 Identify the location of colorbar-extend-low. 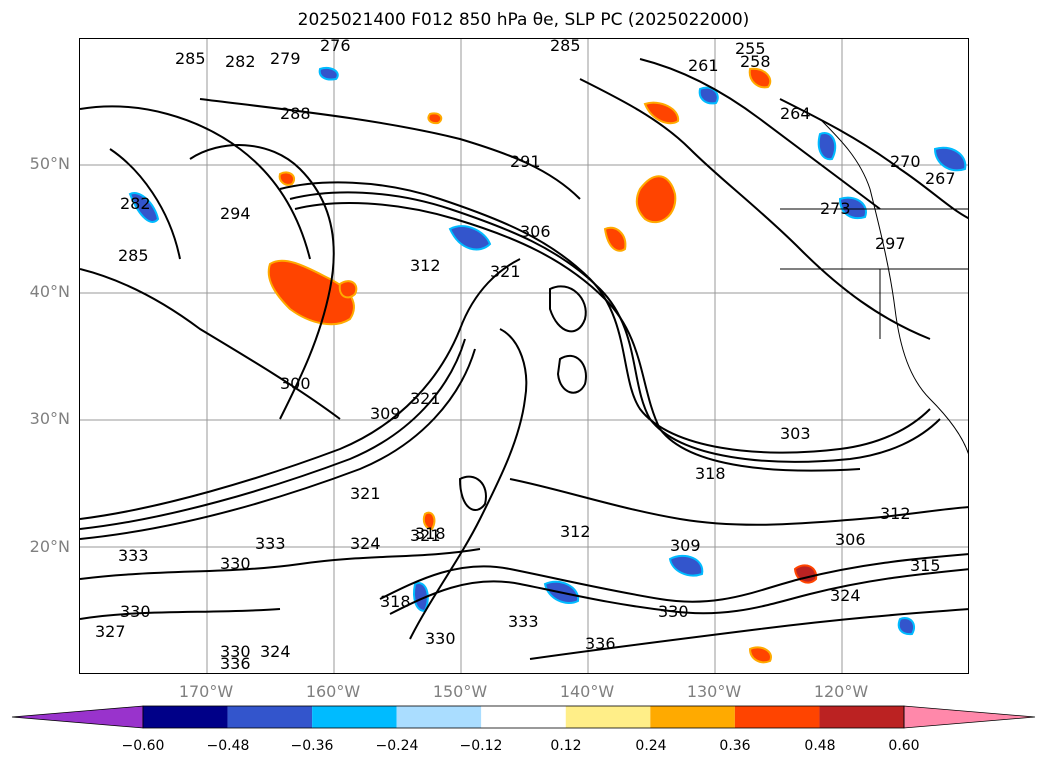
(77, 717).